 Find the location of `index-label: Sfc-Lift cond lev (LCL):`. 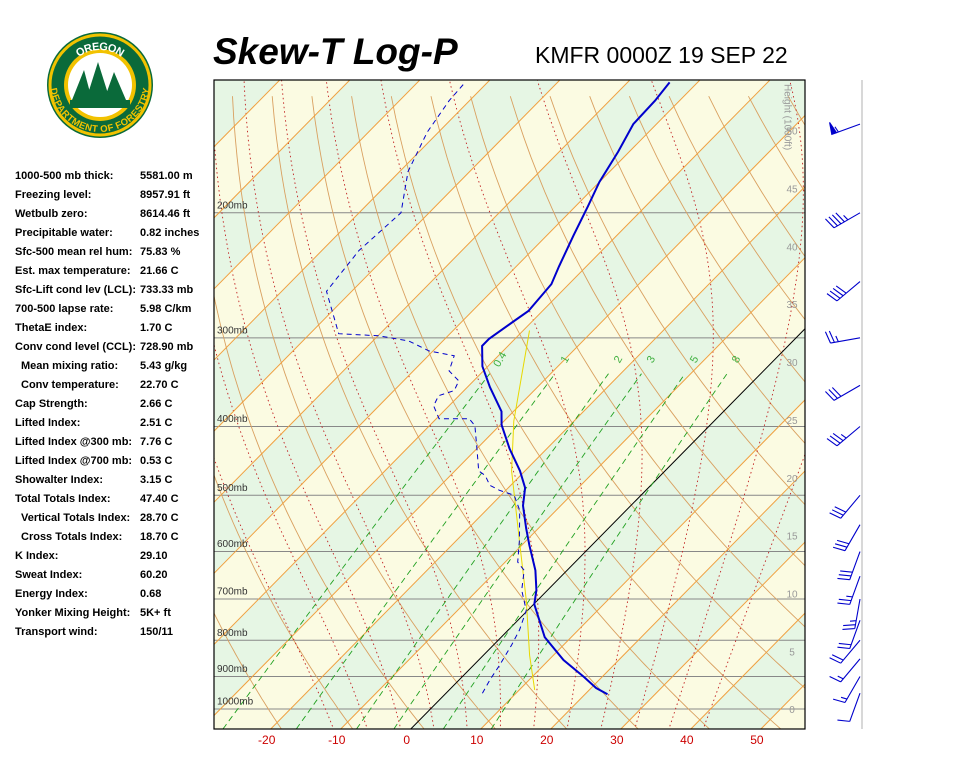

index-label: Sfc-Lift cond lev (LCL): is located at coordinates (75, 290).